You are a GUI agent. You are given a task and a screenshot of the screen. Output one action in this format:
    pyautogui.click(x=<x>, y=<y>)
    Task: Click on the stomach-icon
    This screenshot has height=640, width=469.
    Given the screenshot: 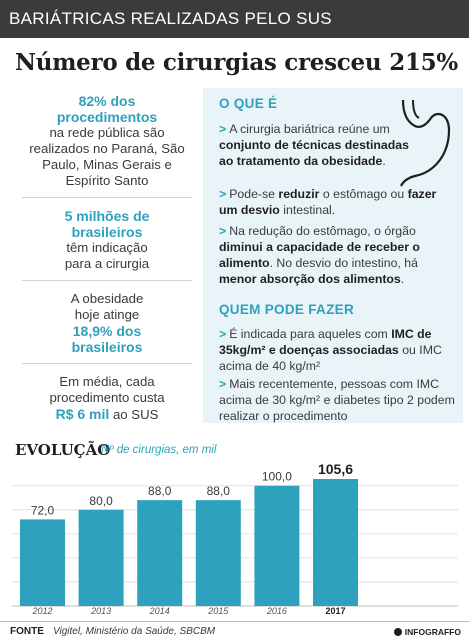 What is the action you would take?
    pyautogui.click(x=425, y=143)
    